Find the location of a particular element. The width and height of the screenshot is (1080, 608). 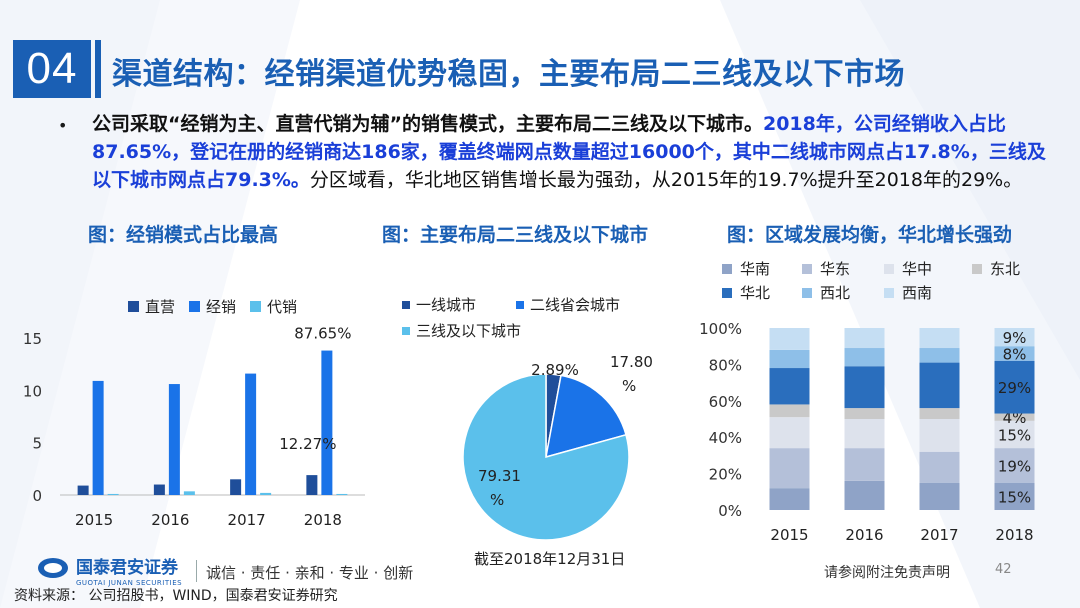

chart3-bar-2015-华东 is located at coordinates (789, 468).